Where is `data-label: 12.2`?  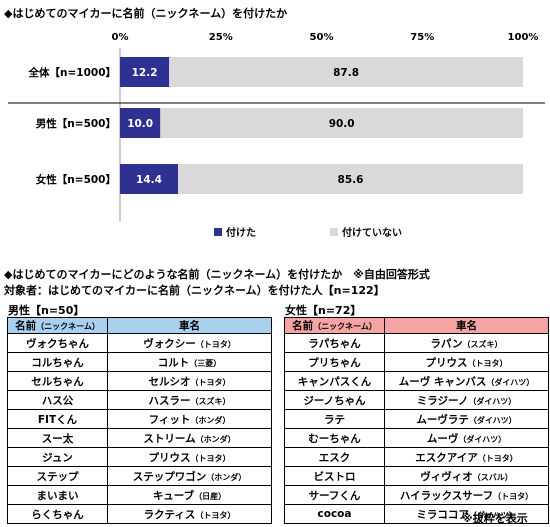 data-label: 12.2 is located at coordinates (145, 73).